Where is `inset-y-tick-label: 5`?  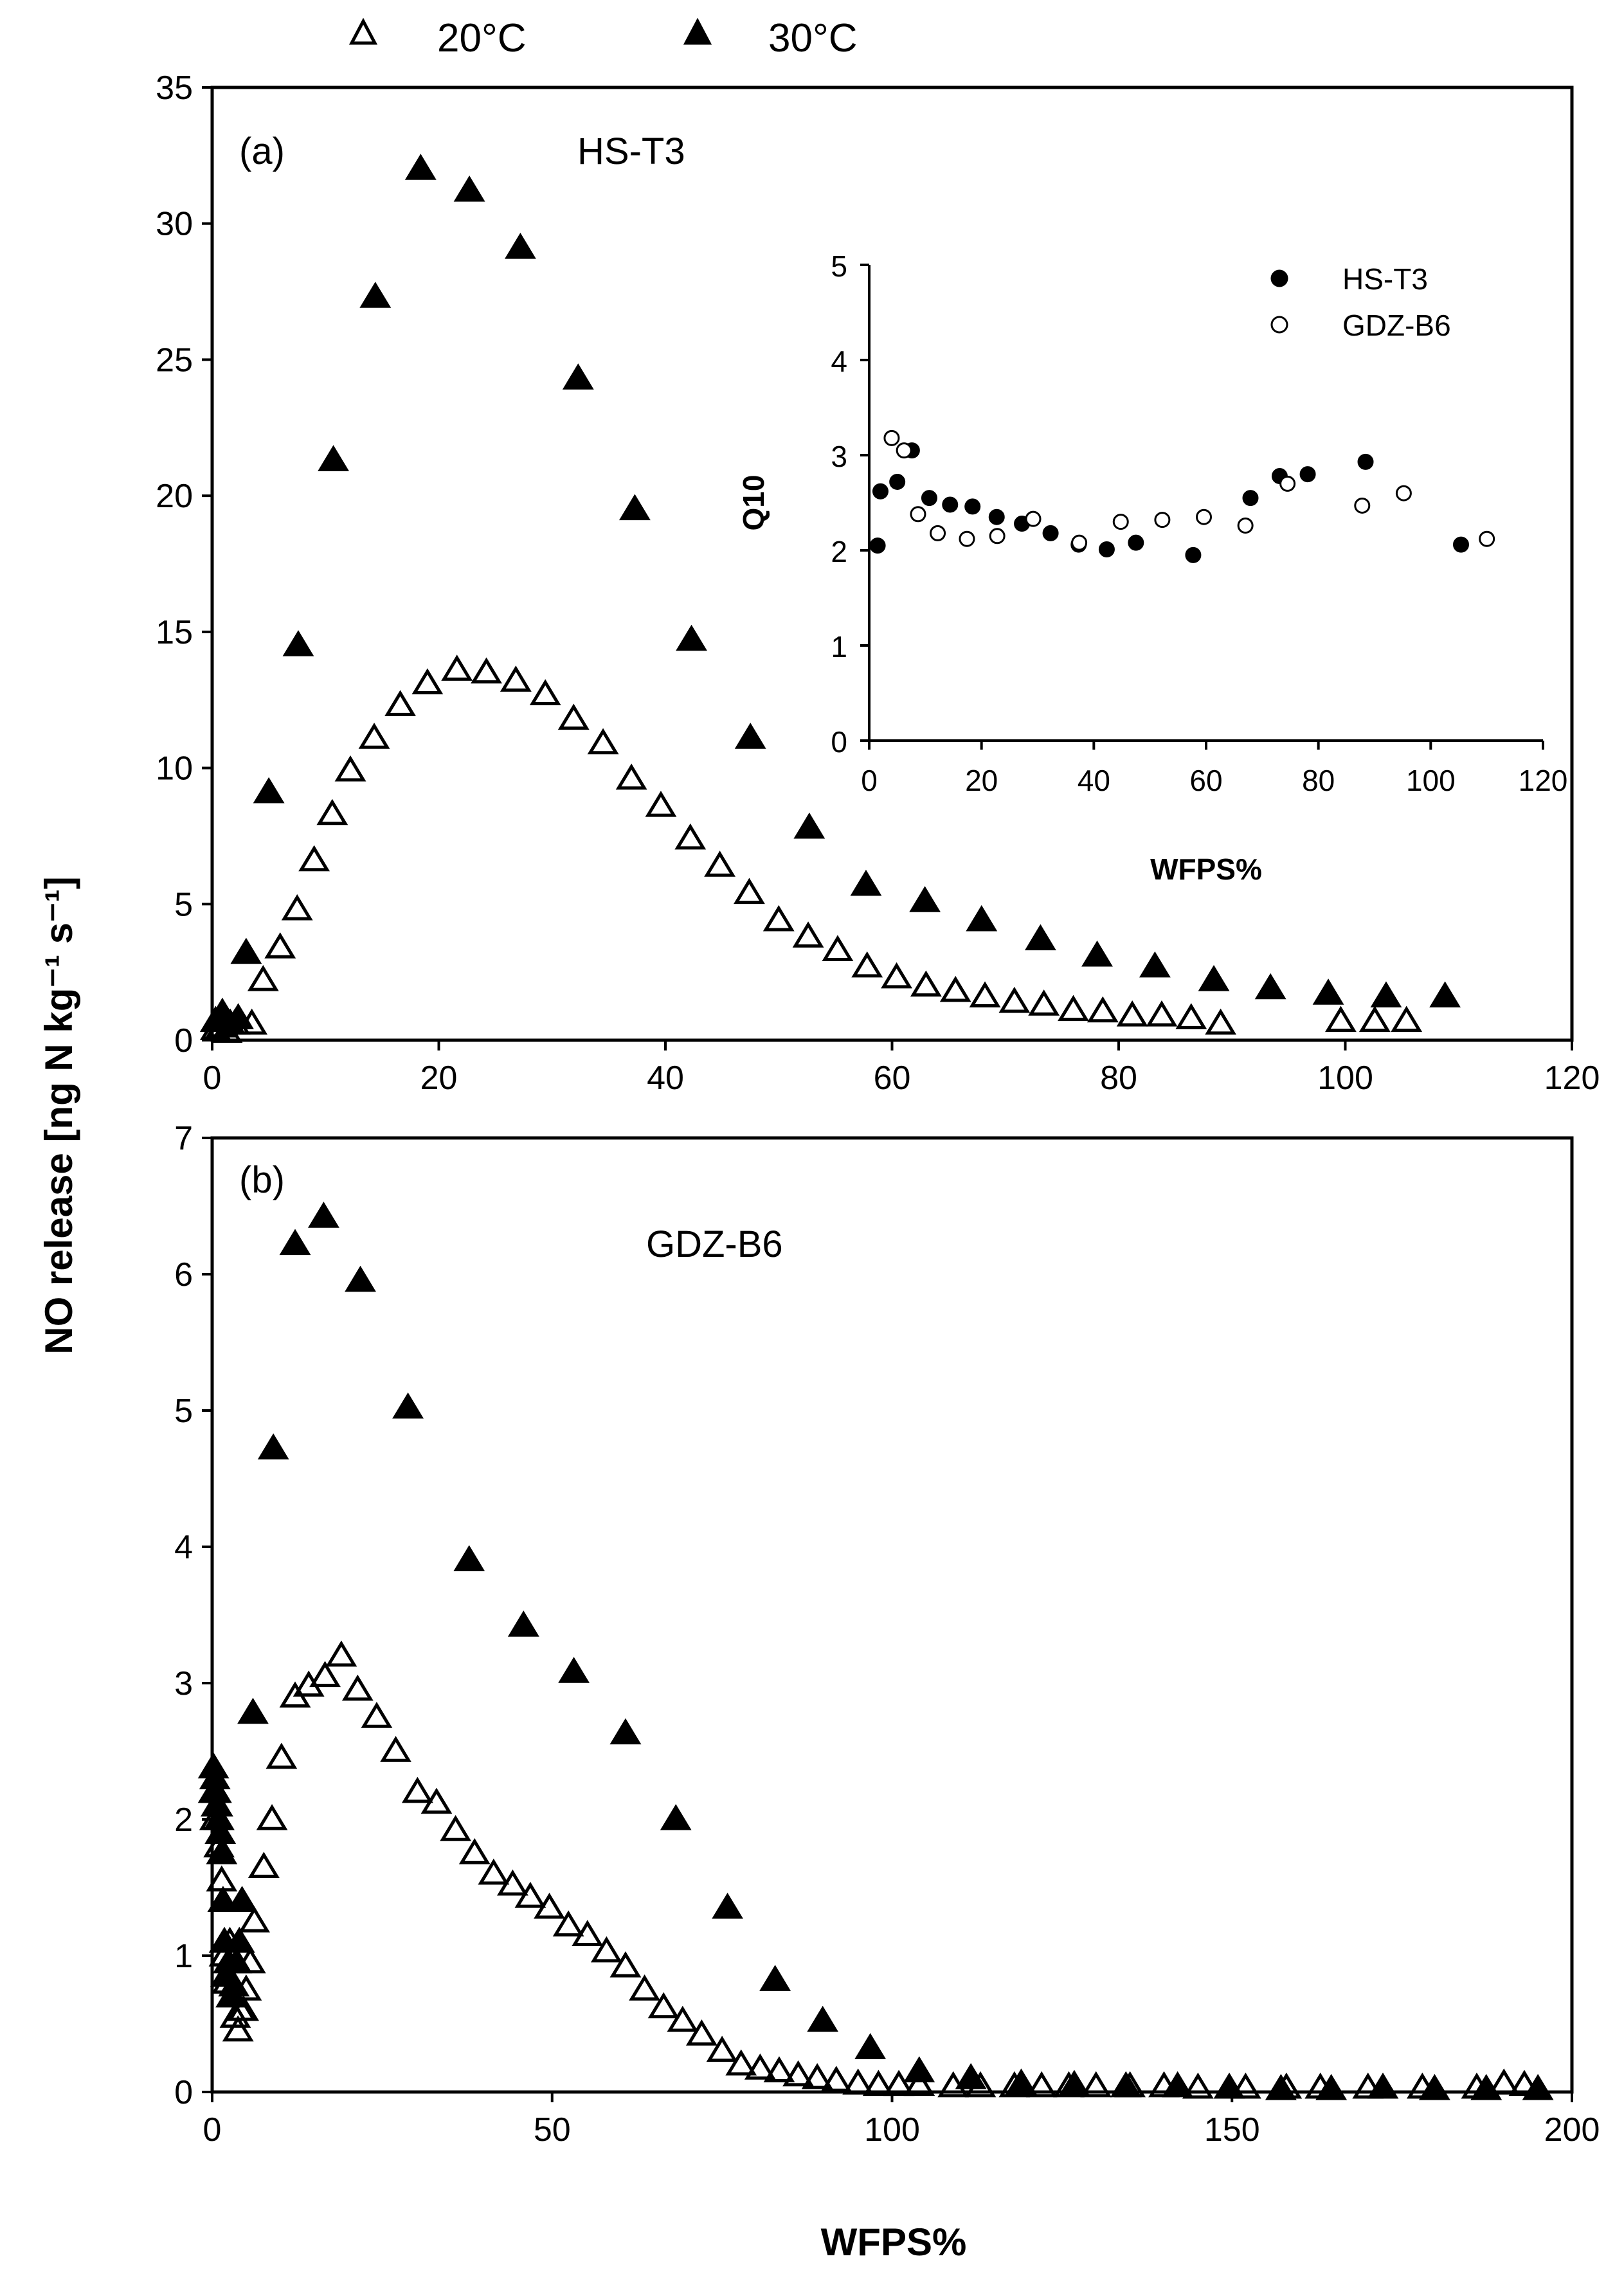 inset-y-tick-label: 5 is located at coordinates (839, 266).